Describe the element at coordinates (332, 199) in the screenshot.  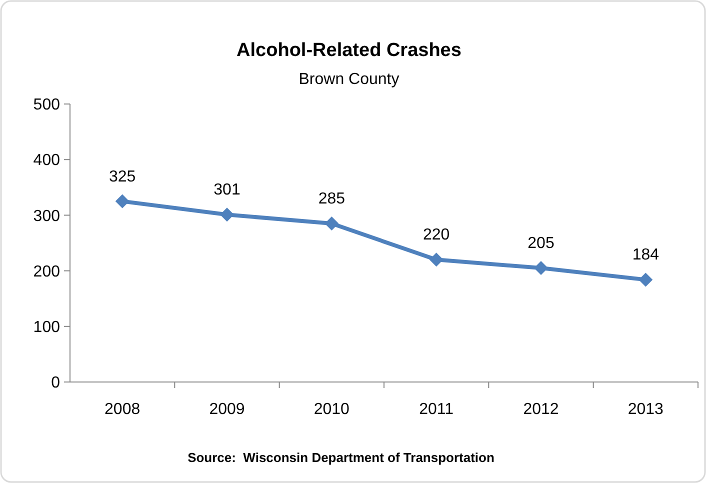
I see `data-label: 285` at that location.